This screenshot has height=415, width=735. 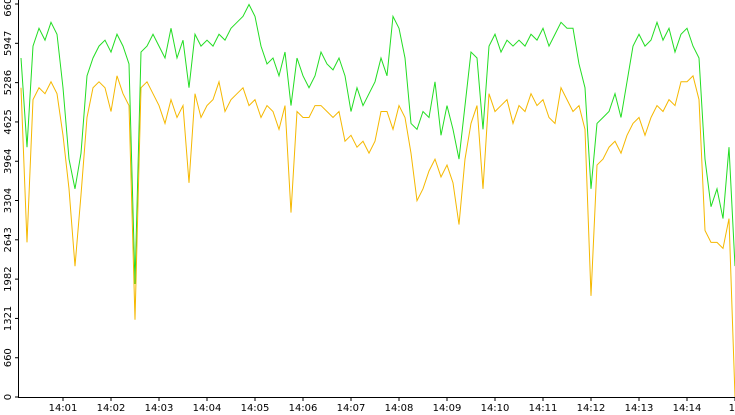 What do you see at coordinates (351, 408) in the screenshot?
I see `x-tick-label: 14:07` at bounding box center [351, 408].